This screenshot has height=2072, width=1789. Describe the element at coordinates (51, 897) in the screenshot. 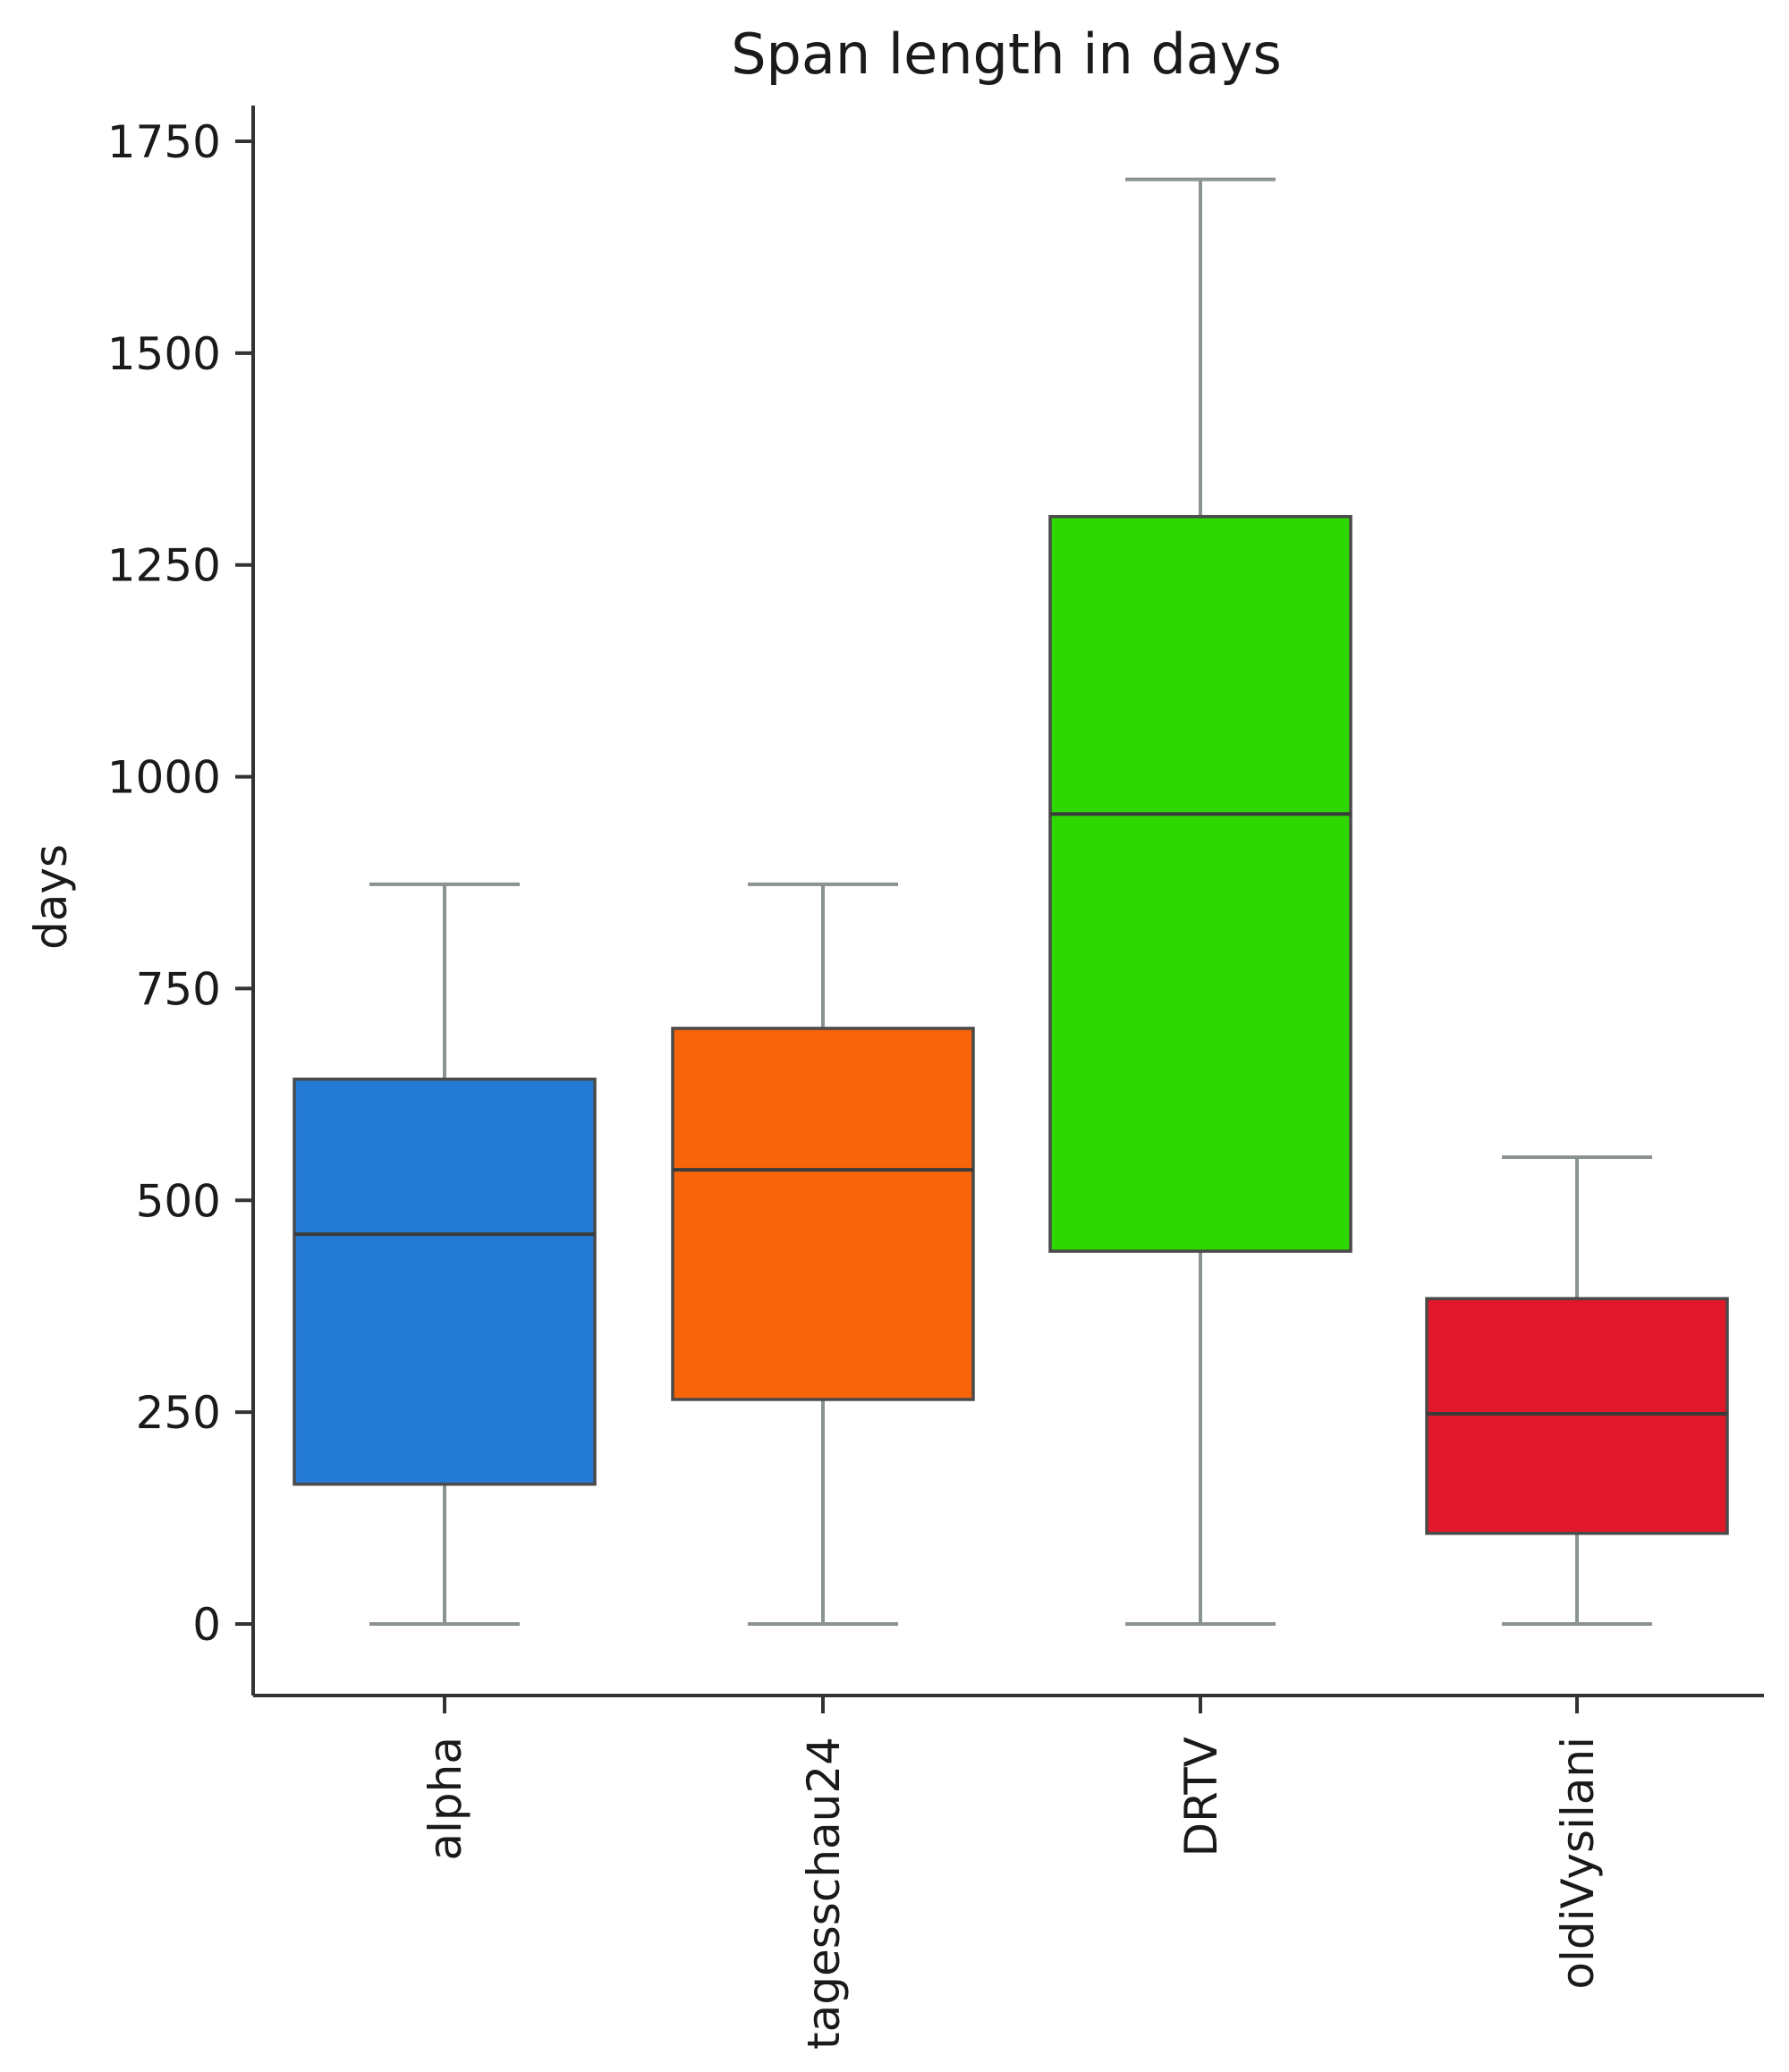

I see `y-axis-label: days` at that location.